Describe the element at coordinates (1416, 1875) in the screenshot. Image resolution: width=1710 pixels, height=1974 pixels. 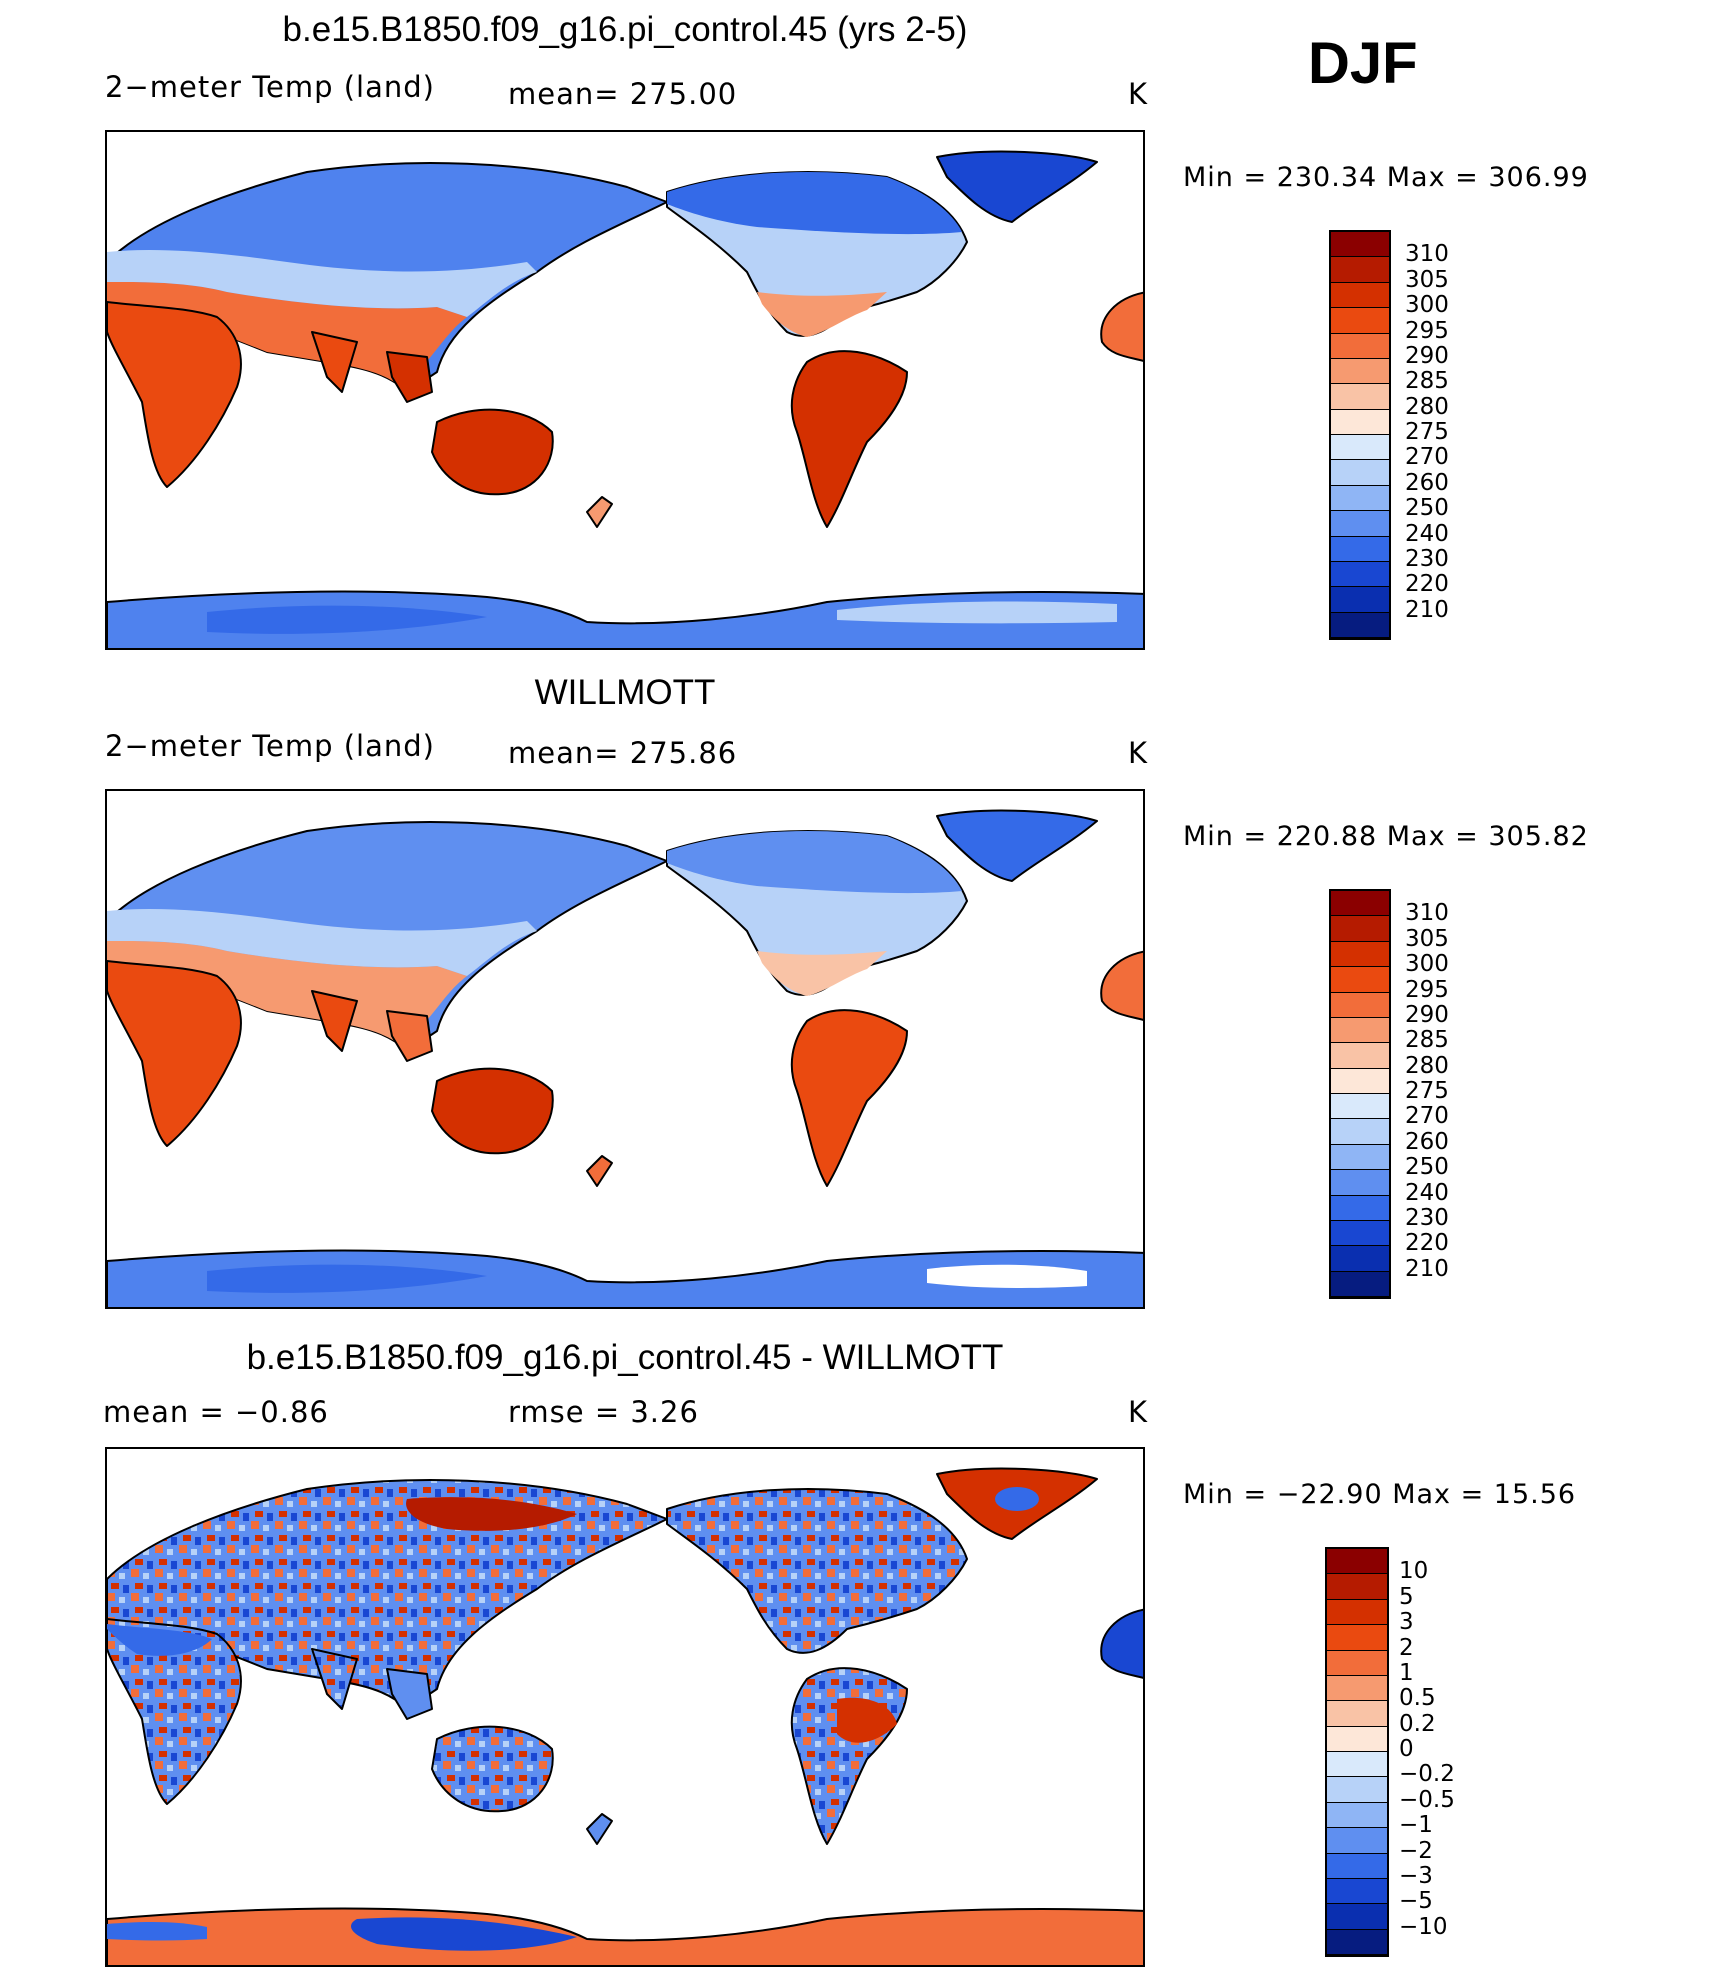
I see `colorbar-tick-label: −3` at that location.